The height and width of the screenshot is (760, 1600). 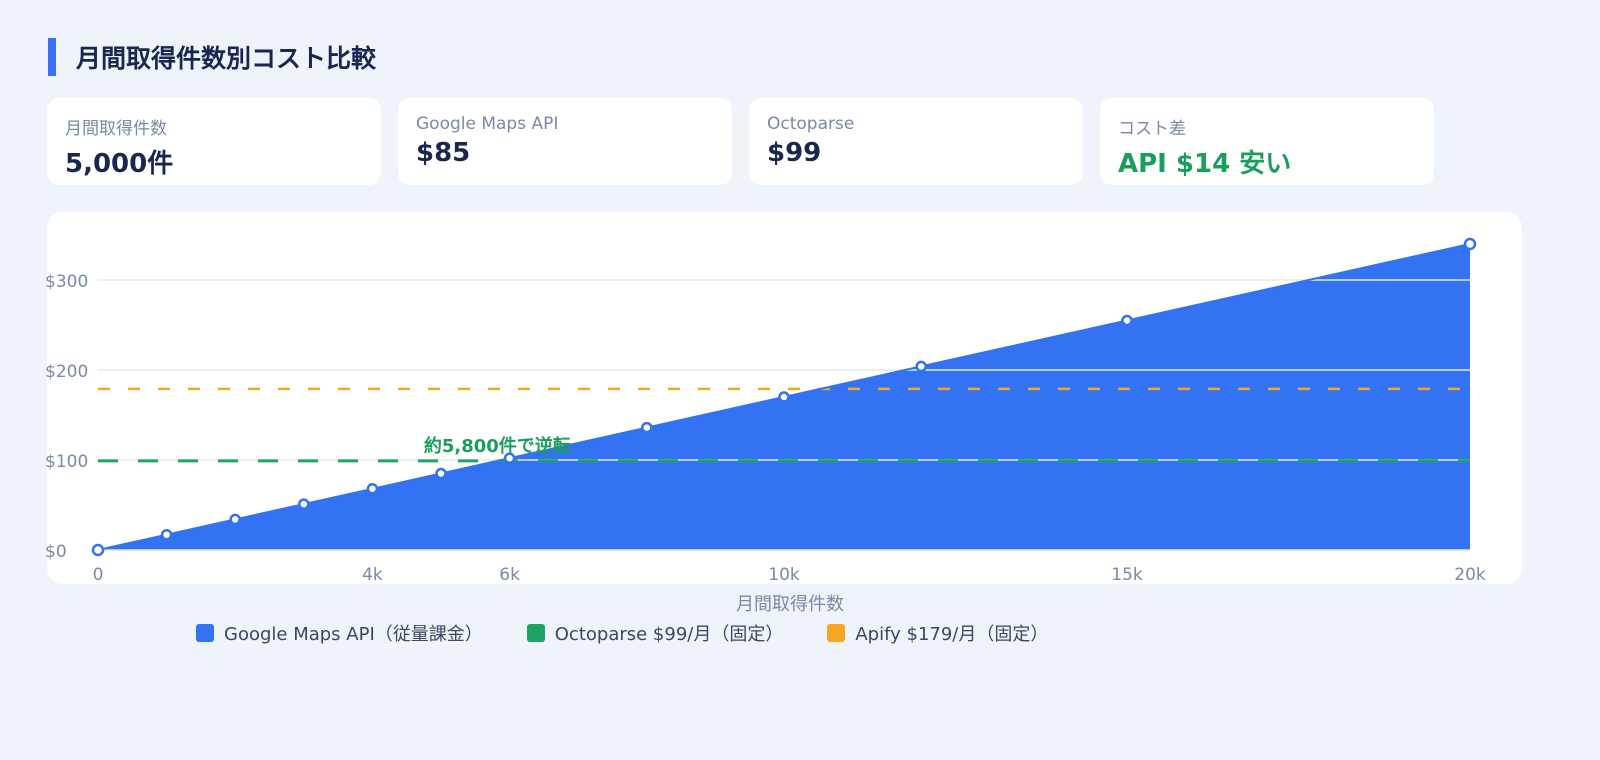 What do you see at coordinates (1267, 141) in the screenshot?
I see `card-cost-diff: コスト差 API $14 安い` at bounding box center [1267, 141].